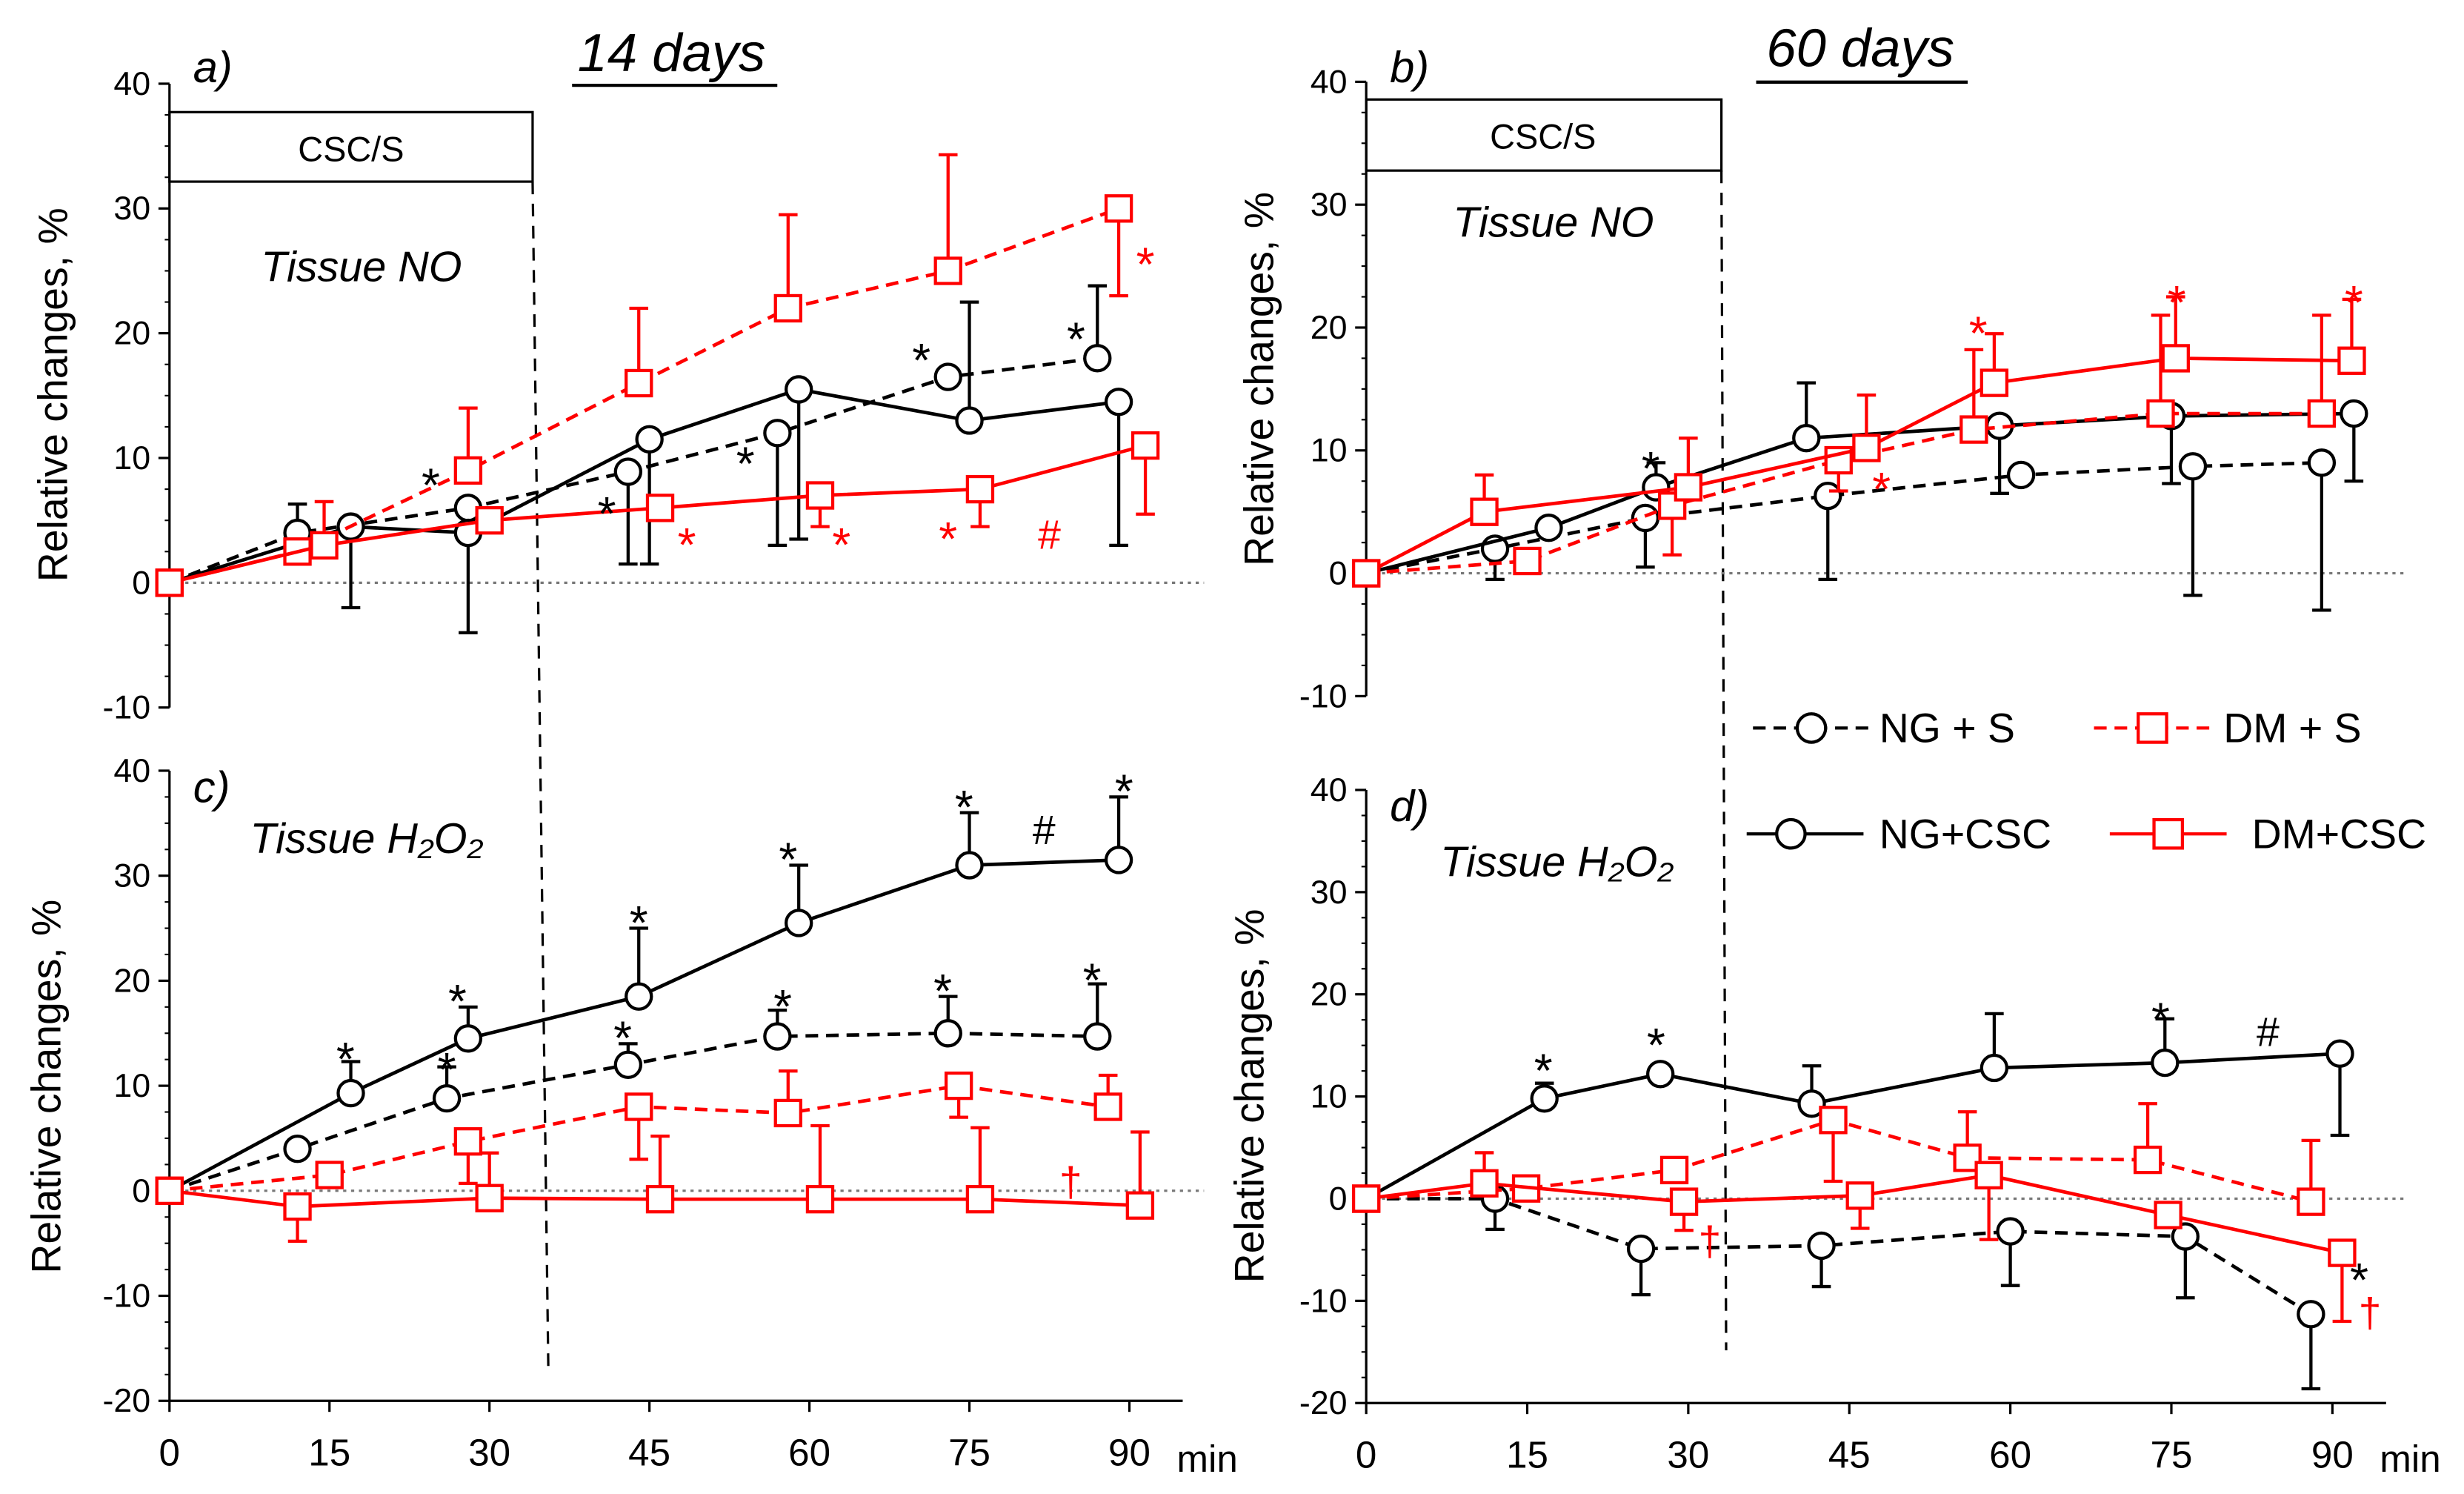  What do you see at coordinates (1860, 49) in the screenshot?
I see `period-60-title: 60 days` at bounding box center [1860, 49].